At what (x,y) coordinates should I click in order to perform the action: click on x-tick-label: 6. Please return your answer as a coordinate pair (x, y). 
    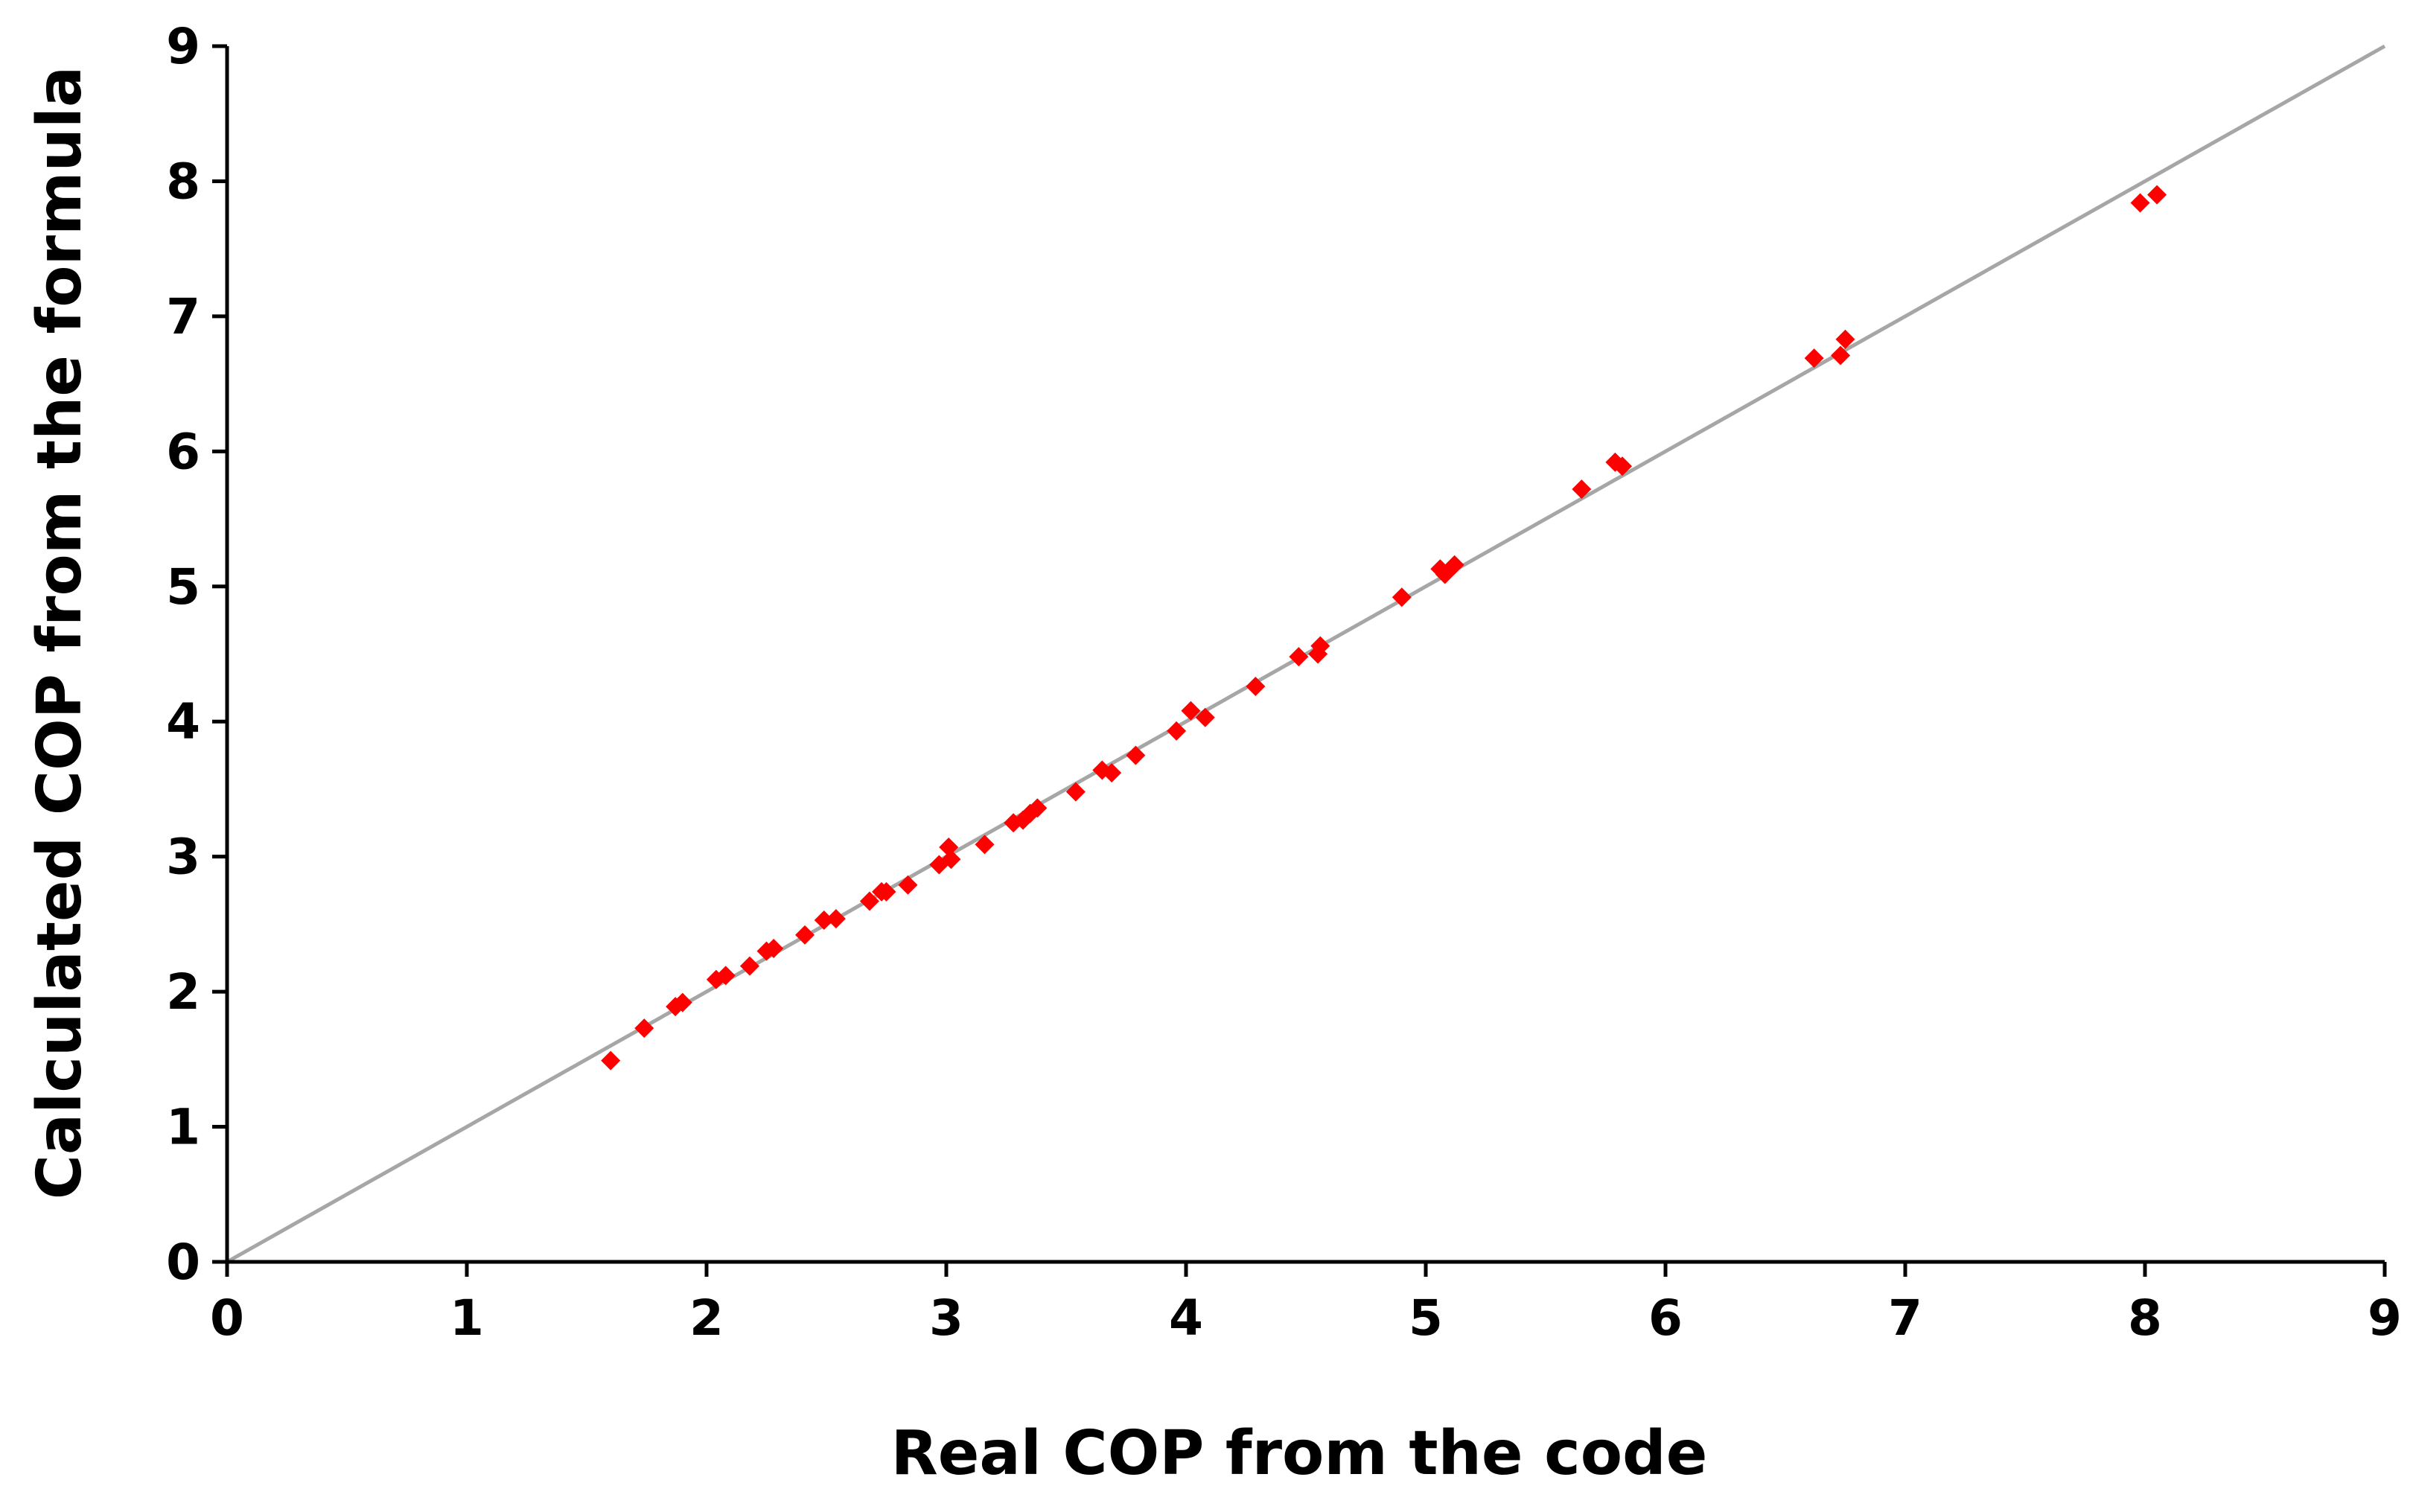
    Looking at the image, I should click on (1666, 1318).